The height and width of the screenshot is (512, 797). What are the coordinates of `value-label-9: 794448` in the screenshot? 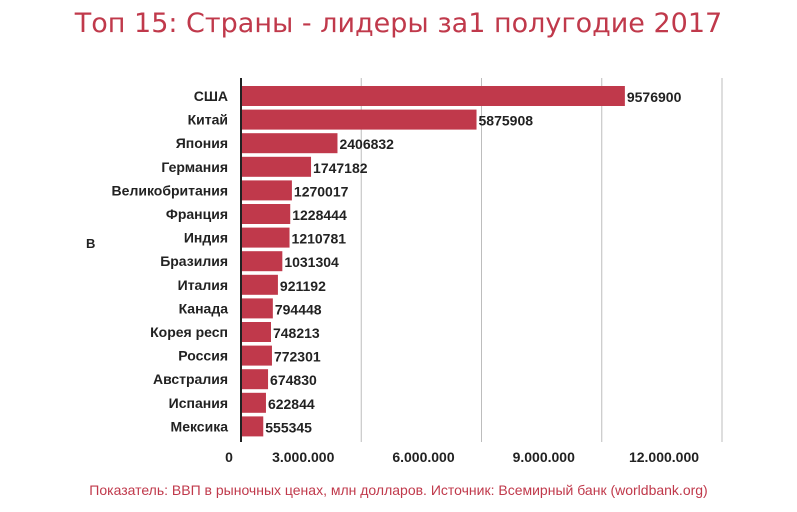 It's located at (298, 309).